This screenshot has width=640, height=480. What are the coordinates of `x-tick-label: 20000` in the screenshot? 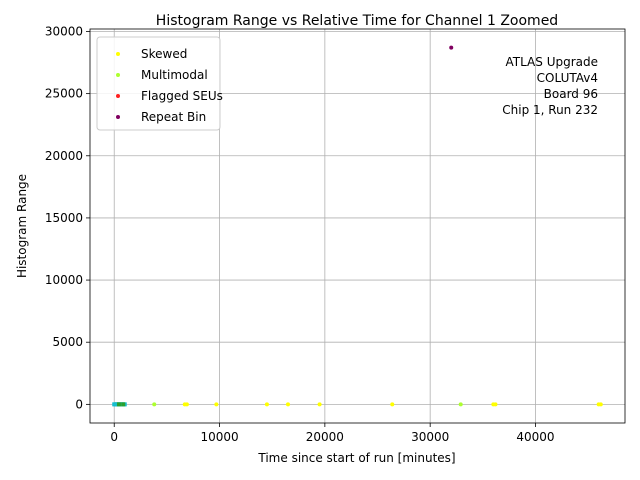 It's located at (325, 437).